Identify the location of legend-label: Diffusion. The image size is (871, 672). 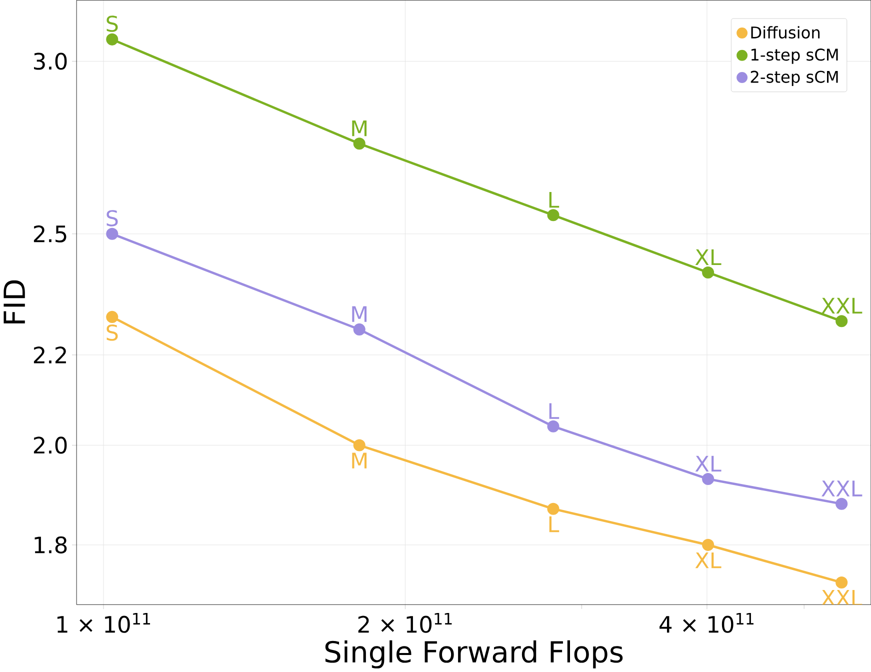
(785, 32).